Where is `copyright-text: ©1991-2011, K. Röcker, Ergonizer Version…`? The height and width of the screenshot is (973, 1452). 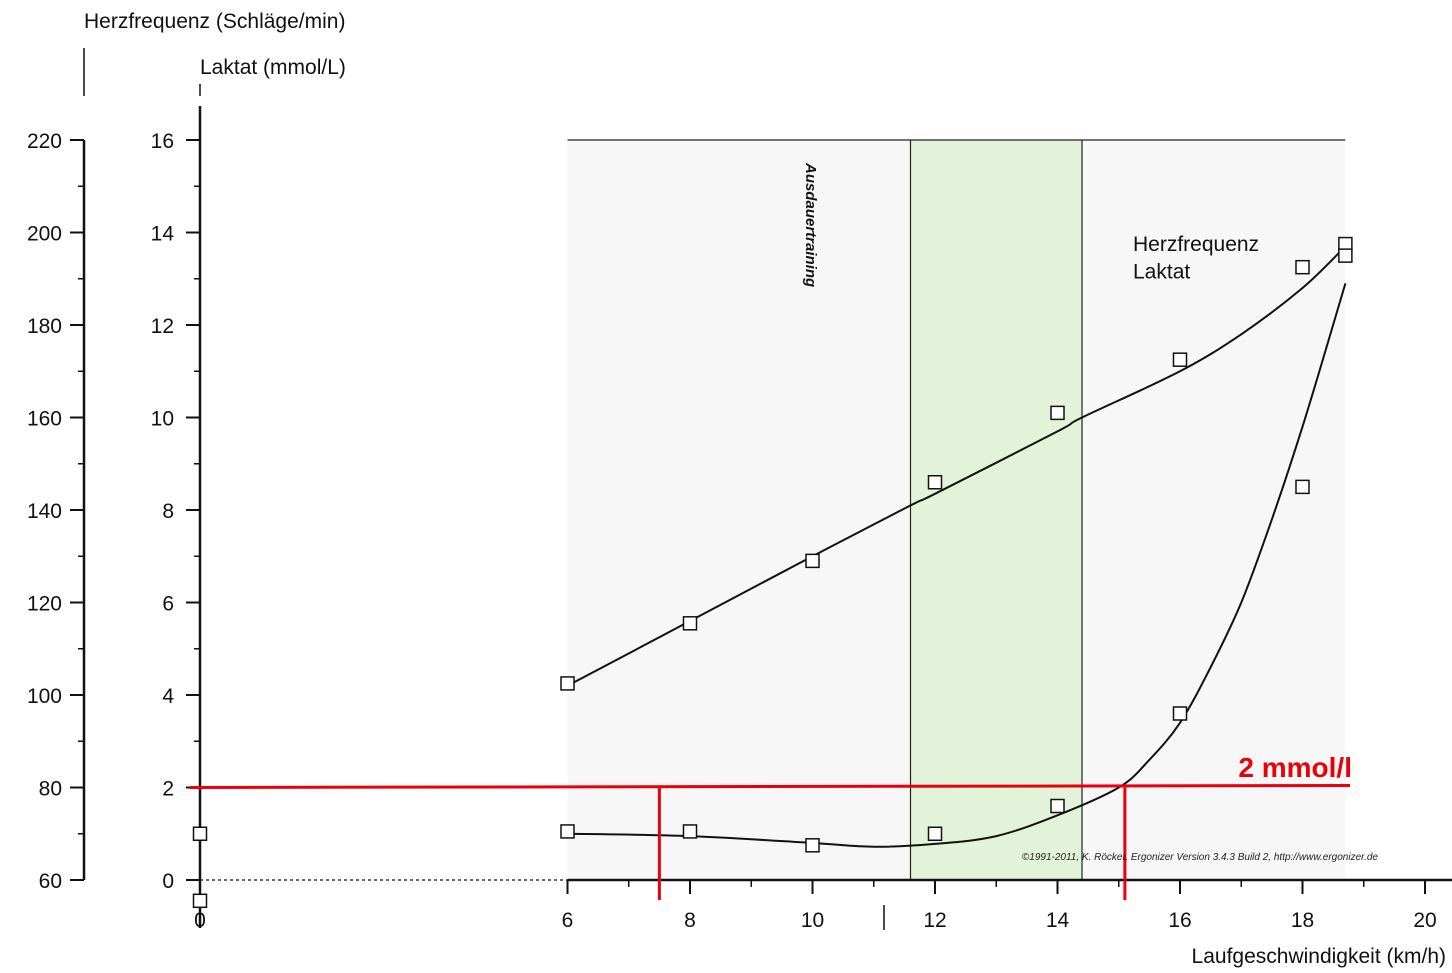
copyright-text: ©1991-2011, K. Röcker, Ergonizer Version… is located at coordinates (1200, 857).